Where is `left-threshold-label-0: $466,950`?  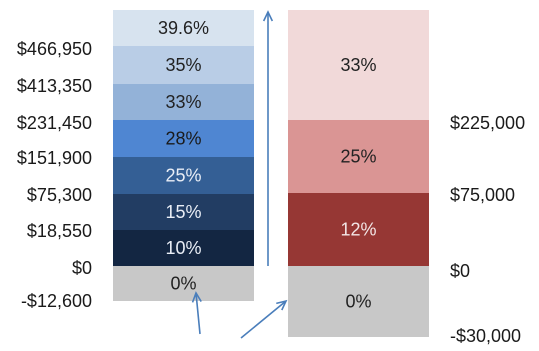
left-threshold-label-0: $466,950 is located at coordinates (54, 49).